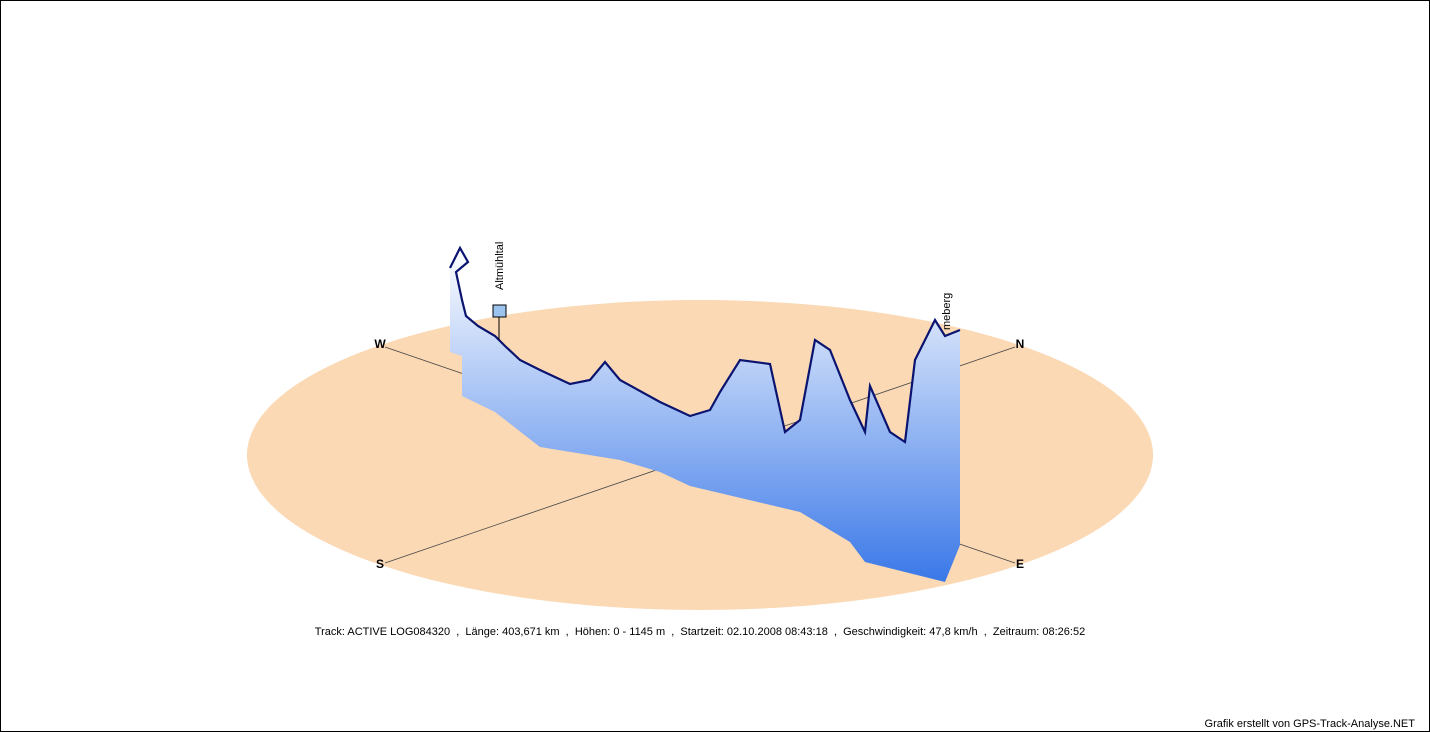 The height and width of the screenshot is (732, 1430). I want to click on compass-w: W, so click(380, 344).